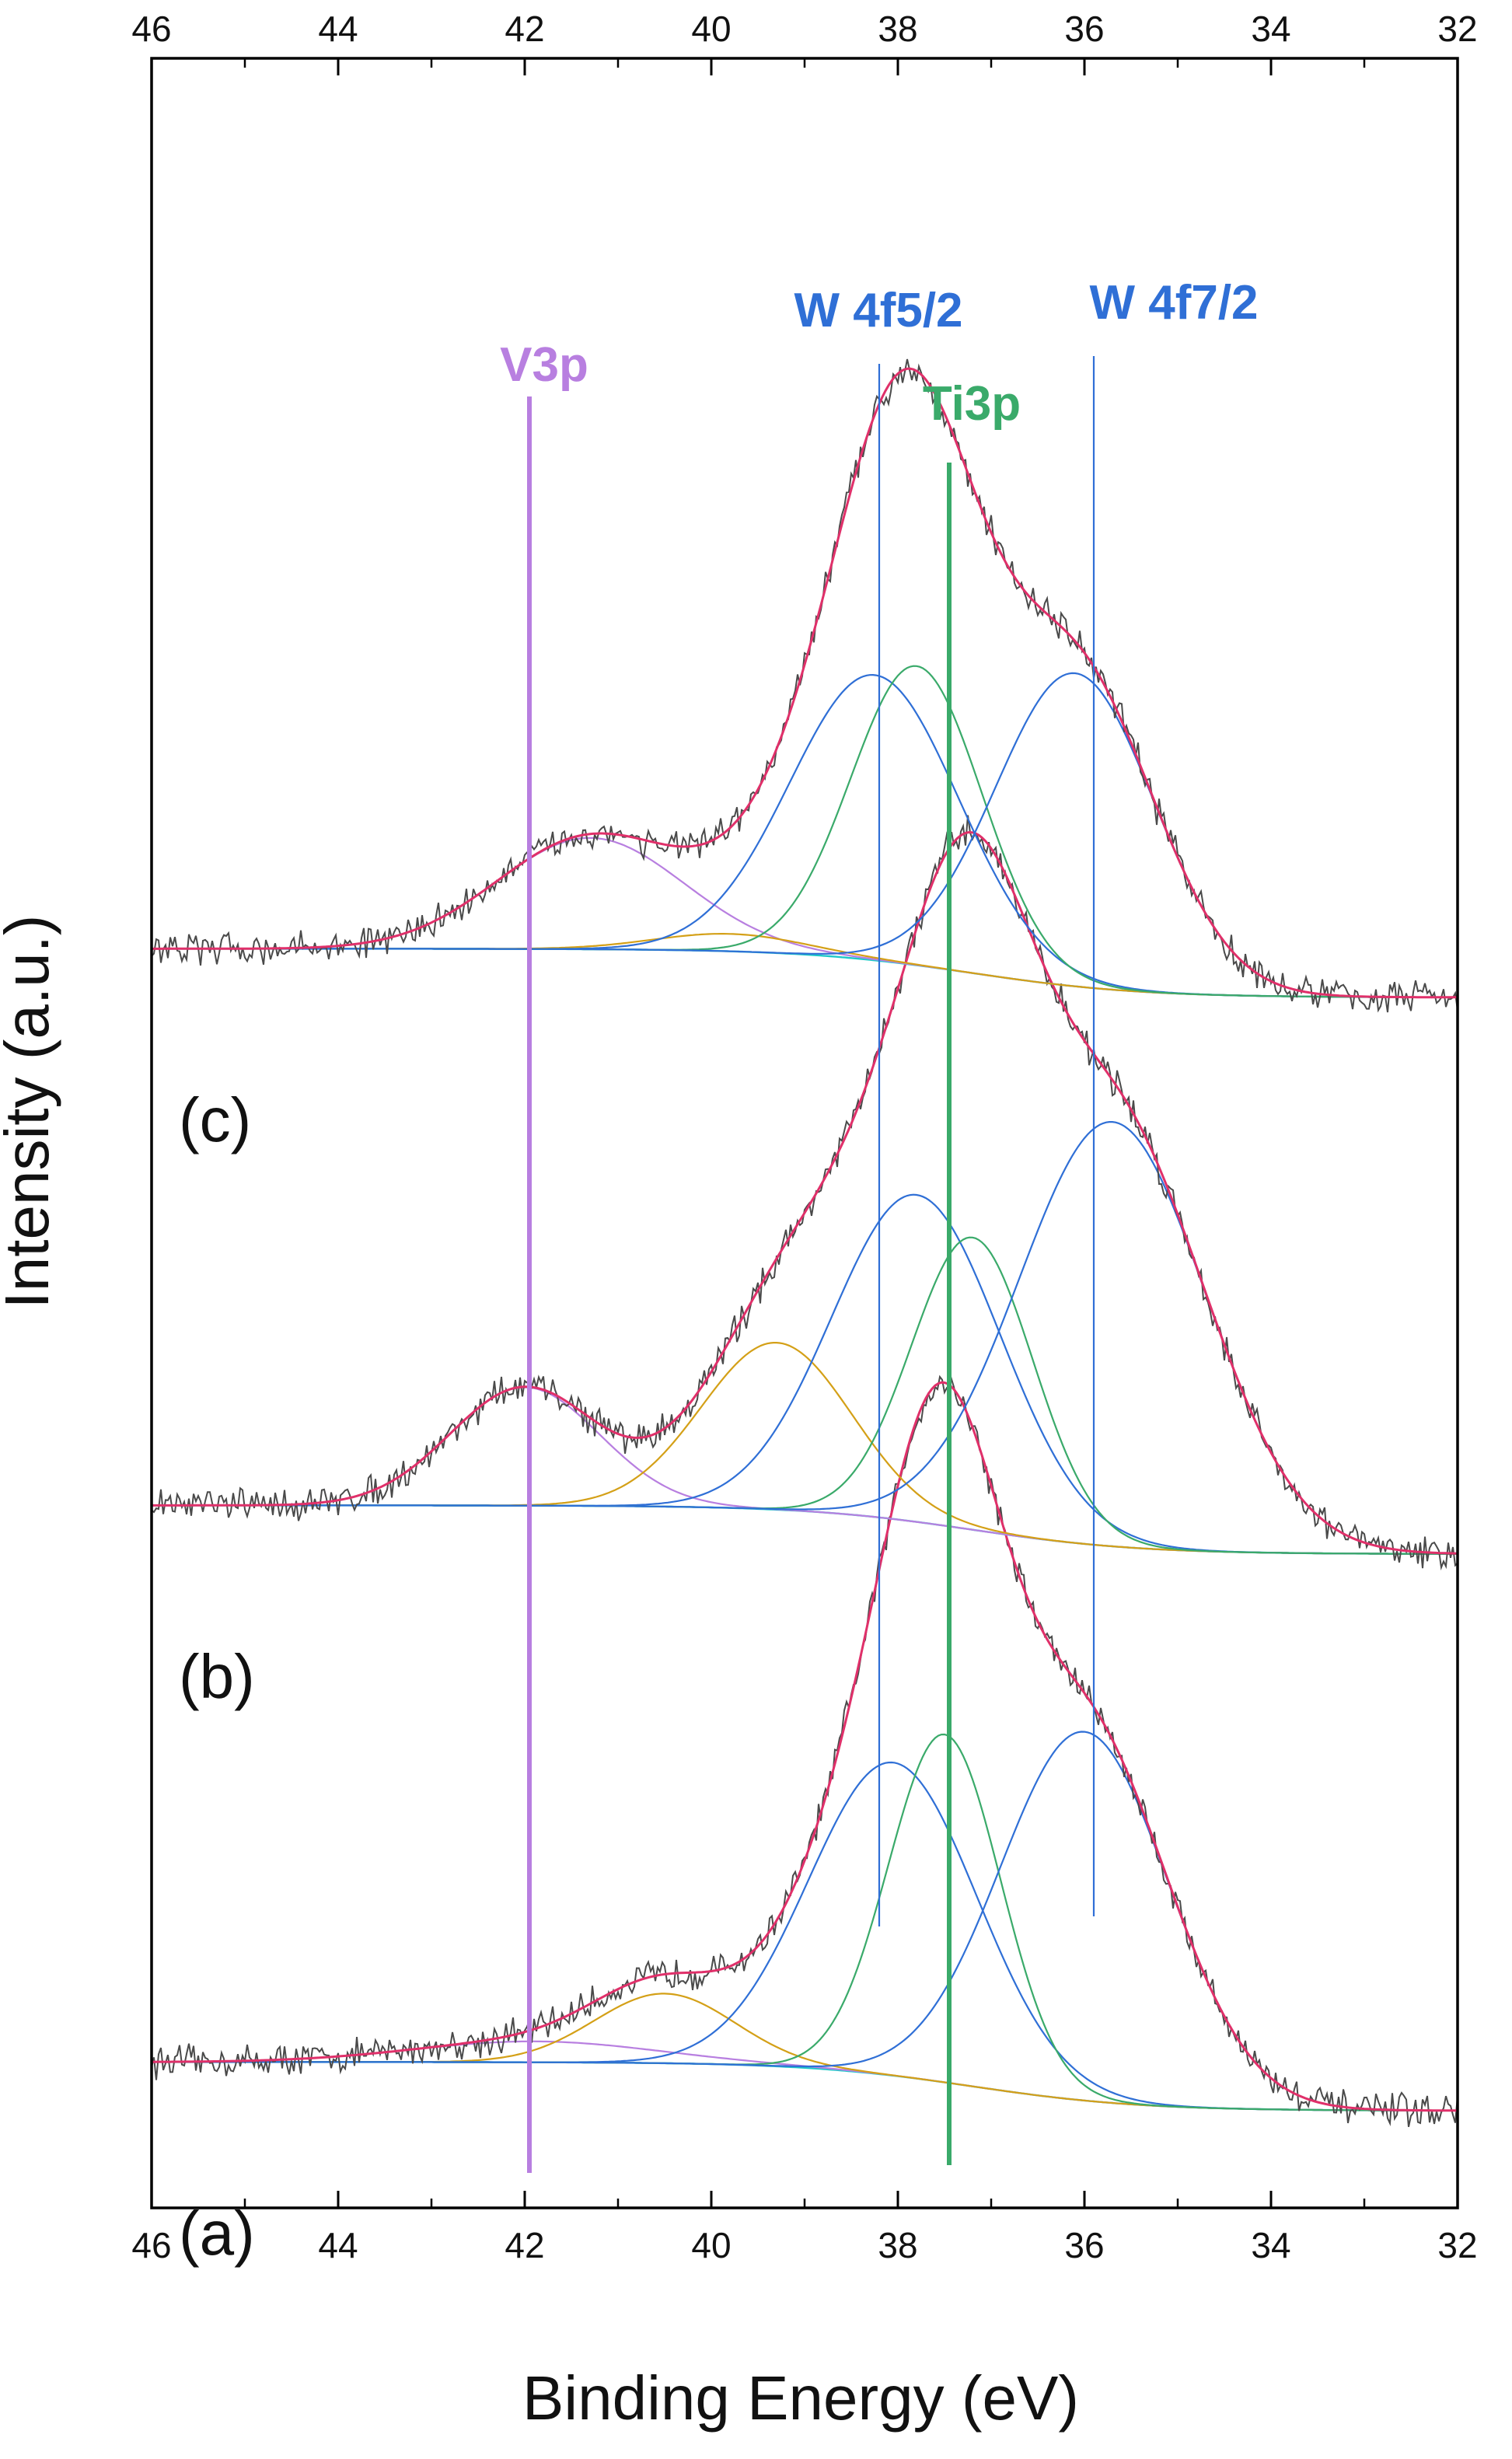 This screenshot has width=1512, height=2459. Describe the element at coordinates (30, 1112) in the screenshot. I see `y-axis-title: Intensity (a.u.)` at that location.